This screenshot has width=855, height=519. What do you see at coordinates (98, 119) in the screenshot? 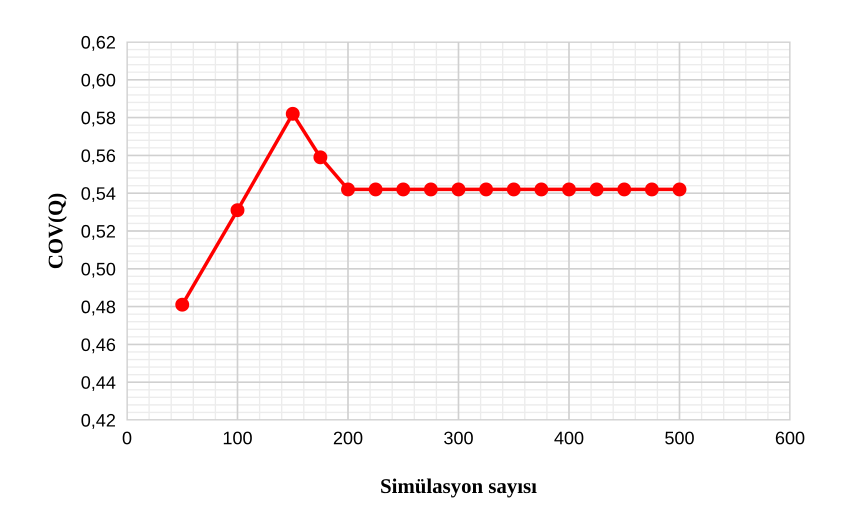
I see `y-tick-label: 0,58` at bounding box center [98, 119].